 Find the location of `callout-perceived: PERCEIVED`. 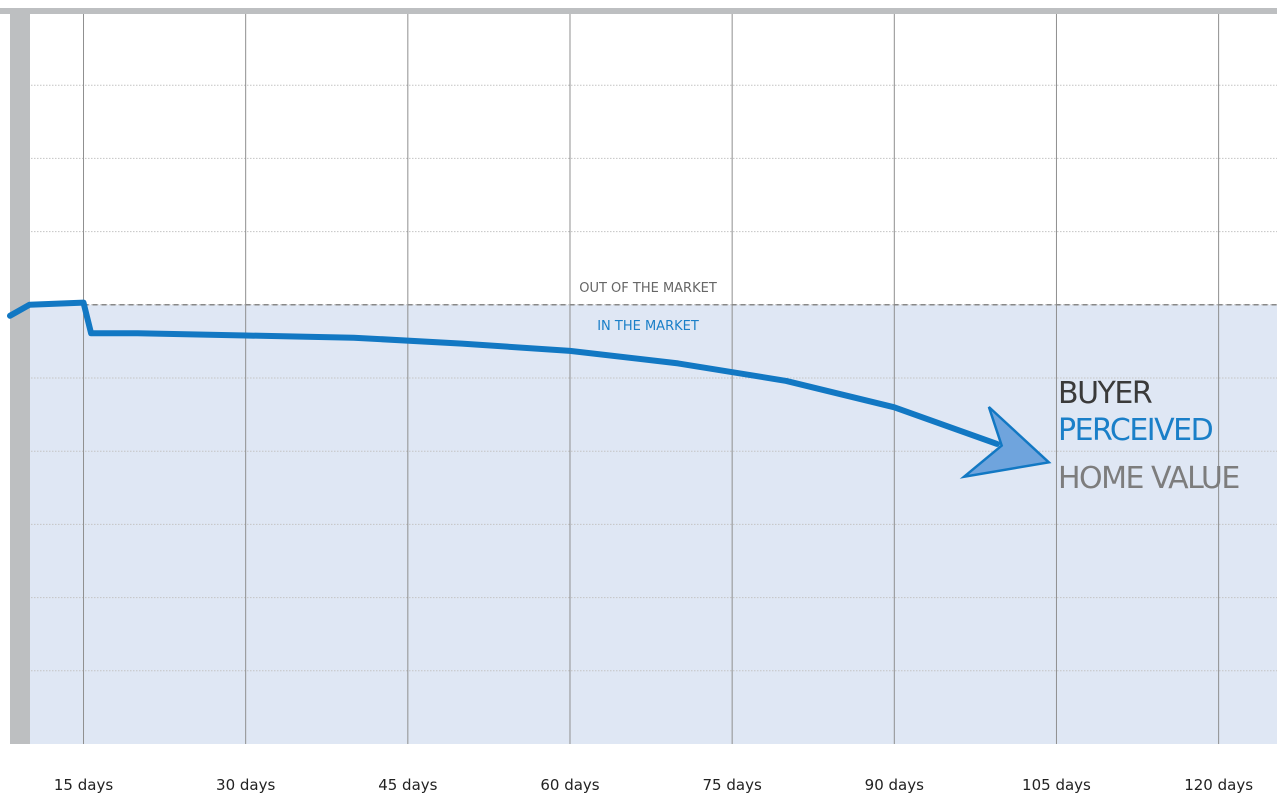

callout-perceived: PERCEIVED is located at coordinates (1135, 430).